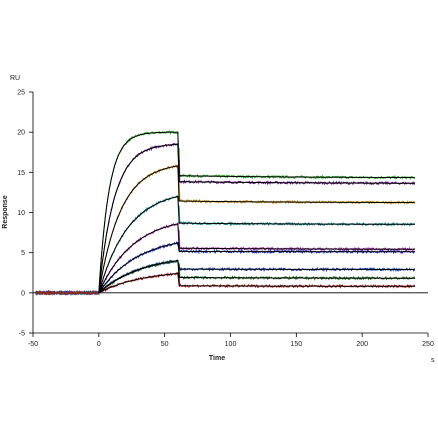 Image resolution: width=438 pixels, height=438 pixels. Describe the element at coordinates (23, 293) in the screenshot. I see `y-tick-label: 0` at that location.